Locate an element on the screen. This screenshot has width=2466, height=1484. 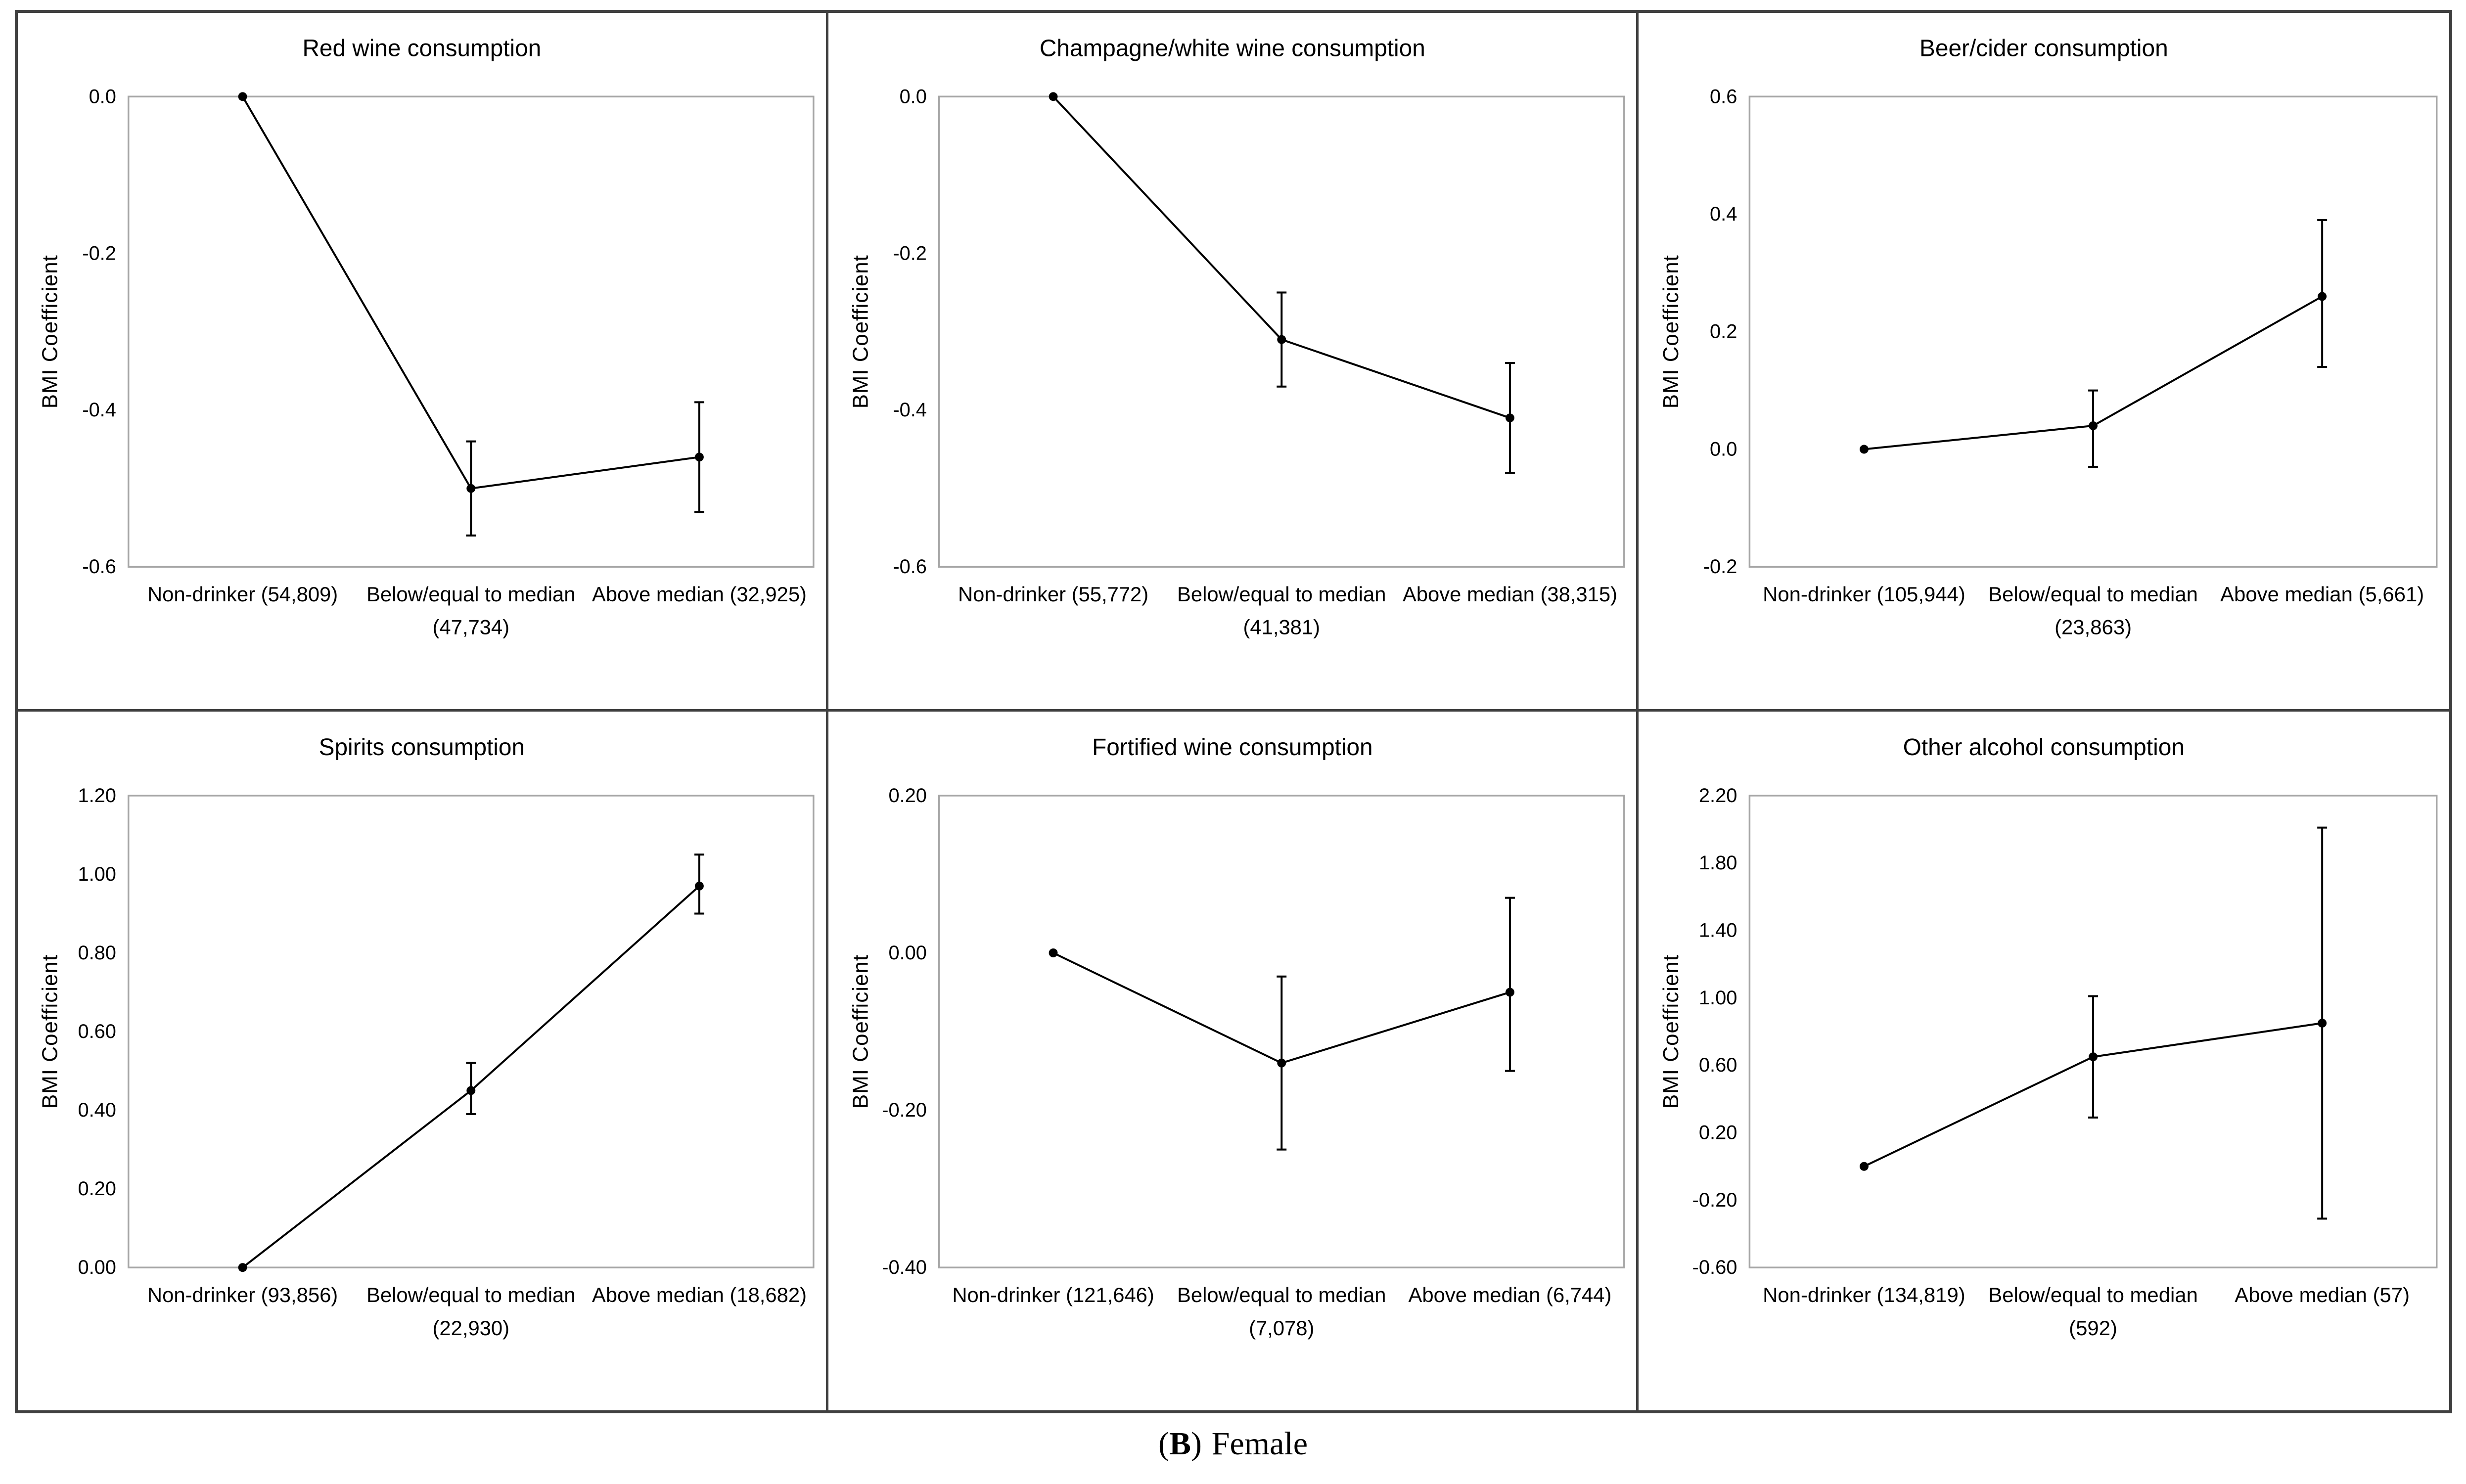
x-category-label: (23,863) is located at coordinates (2093, 627).